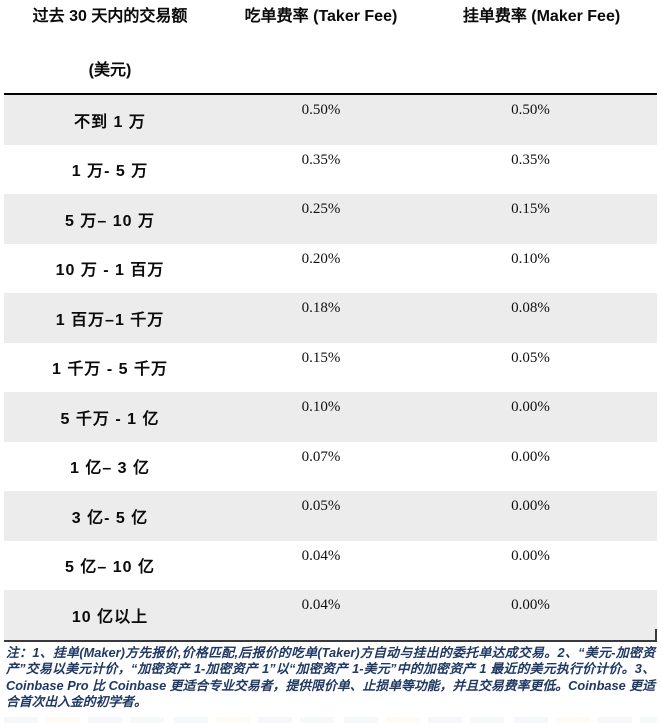  What do you see at coordinates (330, 467) in the screenshot?
I see `table-row: 1 亿– 3 亿 0.07% 0.00%` at bounding box center [330, 467].